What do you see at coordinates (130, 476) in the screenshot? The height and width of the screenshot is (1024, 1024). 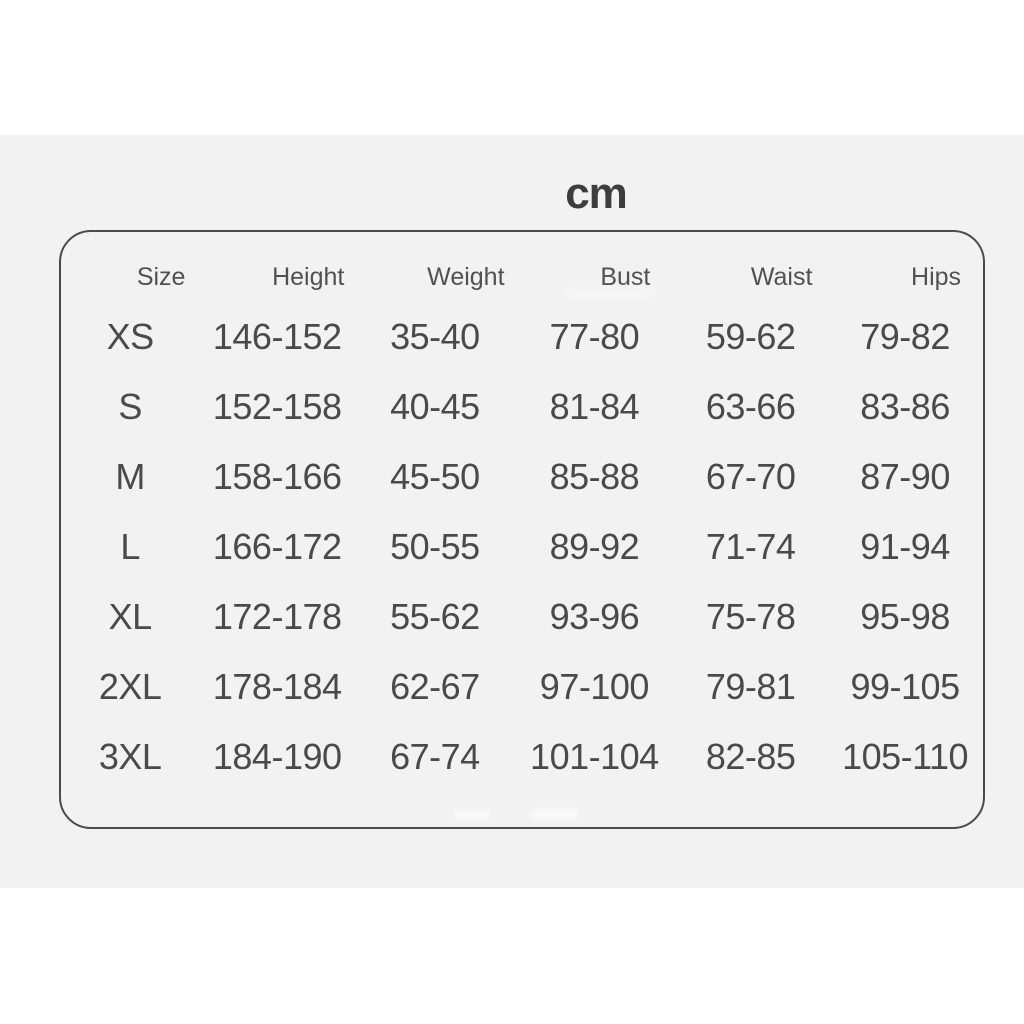 I see `size-label: M` at bounding box center [130, 476].